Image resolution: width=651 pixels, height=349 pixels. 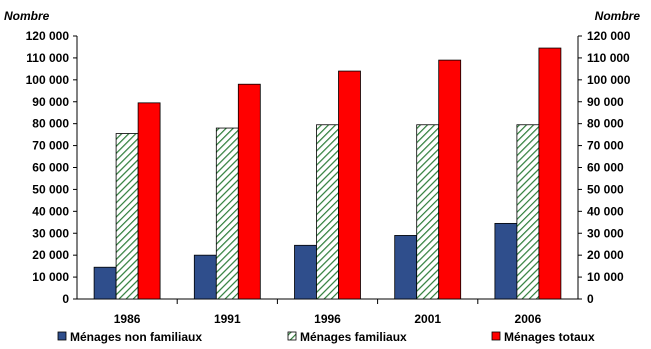 What do you see at coordinates (609, 80) in the screenshot?
I see `right-y-tick-label: 100 000` at bounding box center [609, 80].